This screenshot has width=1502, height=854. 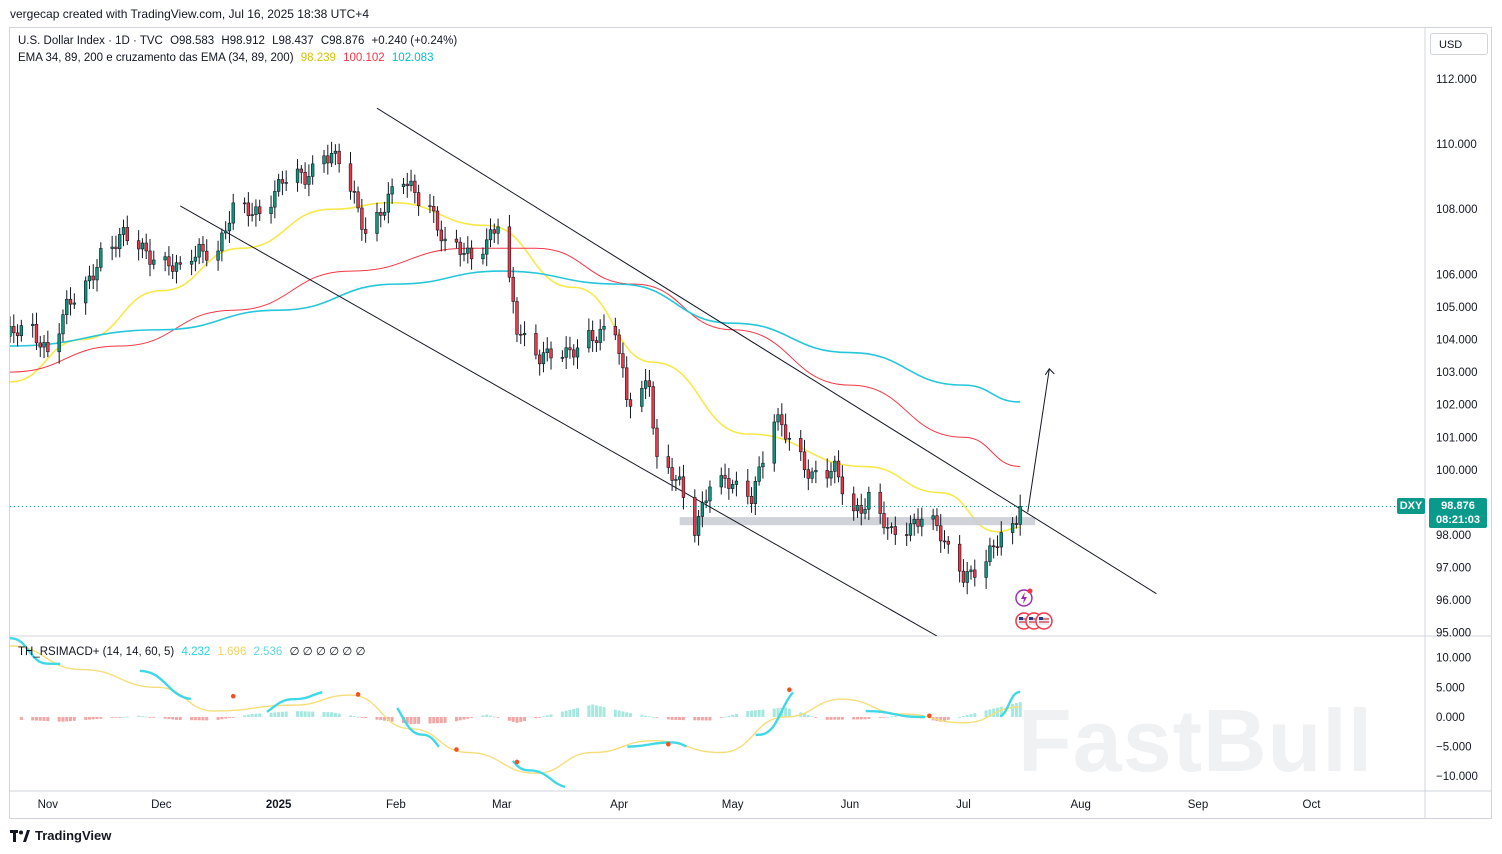 I want to click on ohlc-close: C98.876, so click(x=342, y=41).